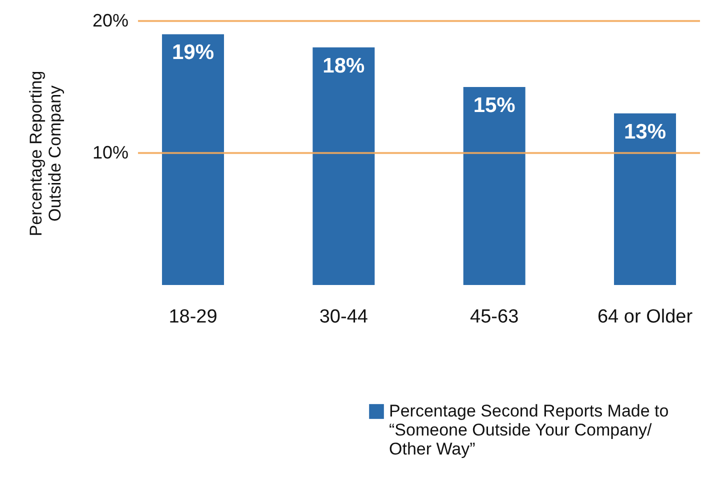 Image resolution: width=706 pixels, height=479 pixels. I want to click on x-tick-label: 30-44, so click(343, 317).